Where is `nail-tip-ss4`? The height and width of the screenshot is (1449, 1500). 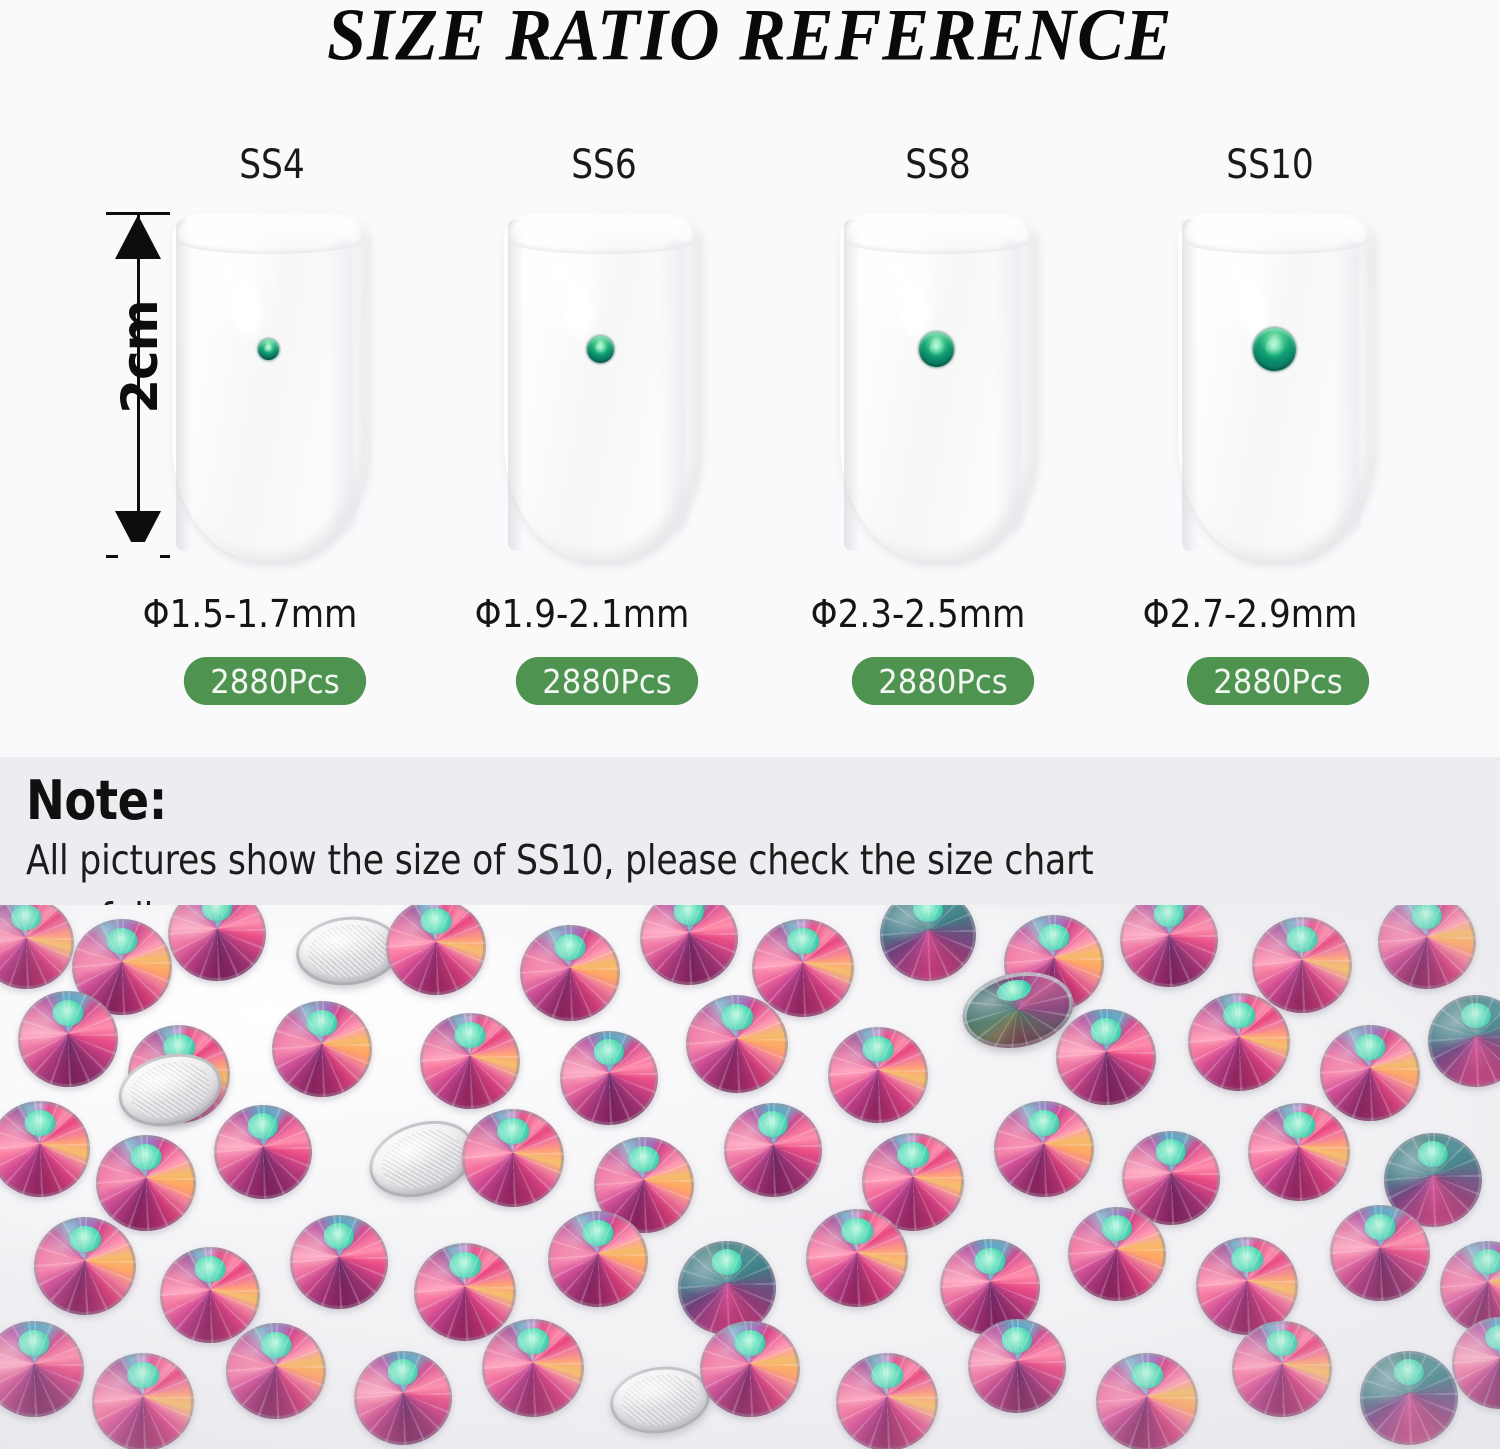 nail-tip-ss4 is located at coordinates (270, 387).